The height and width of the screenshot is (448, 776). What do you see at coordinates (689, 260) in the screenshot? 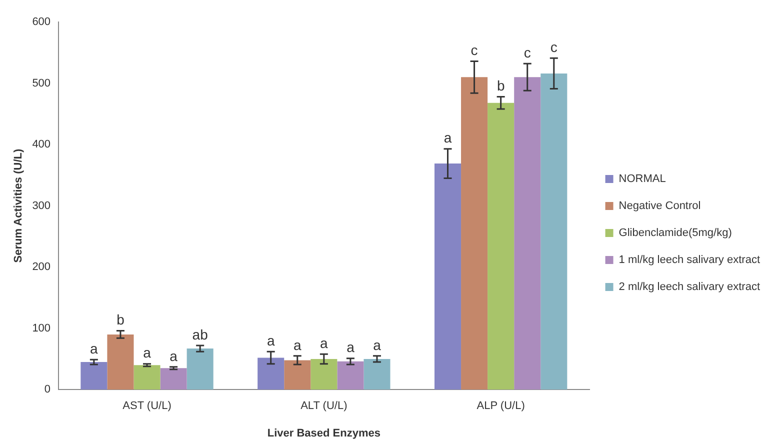
I see `legend-label: 1 ml/kg leech salivary extract` at bounding box center [689, 260].